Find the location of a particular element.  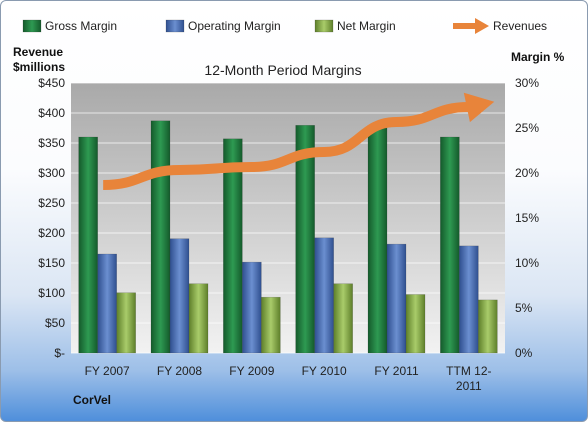

legend-arrow-revenues is located at coordinates (482, 26).